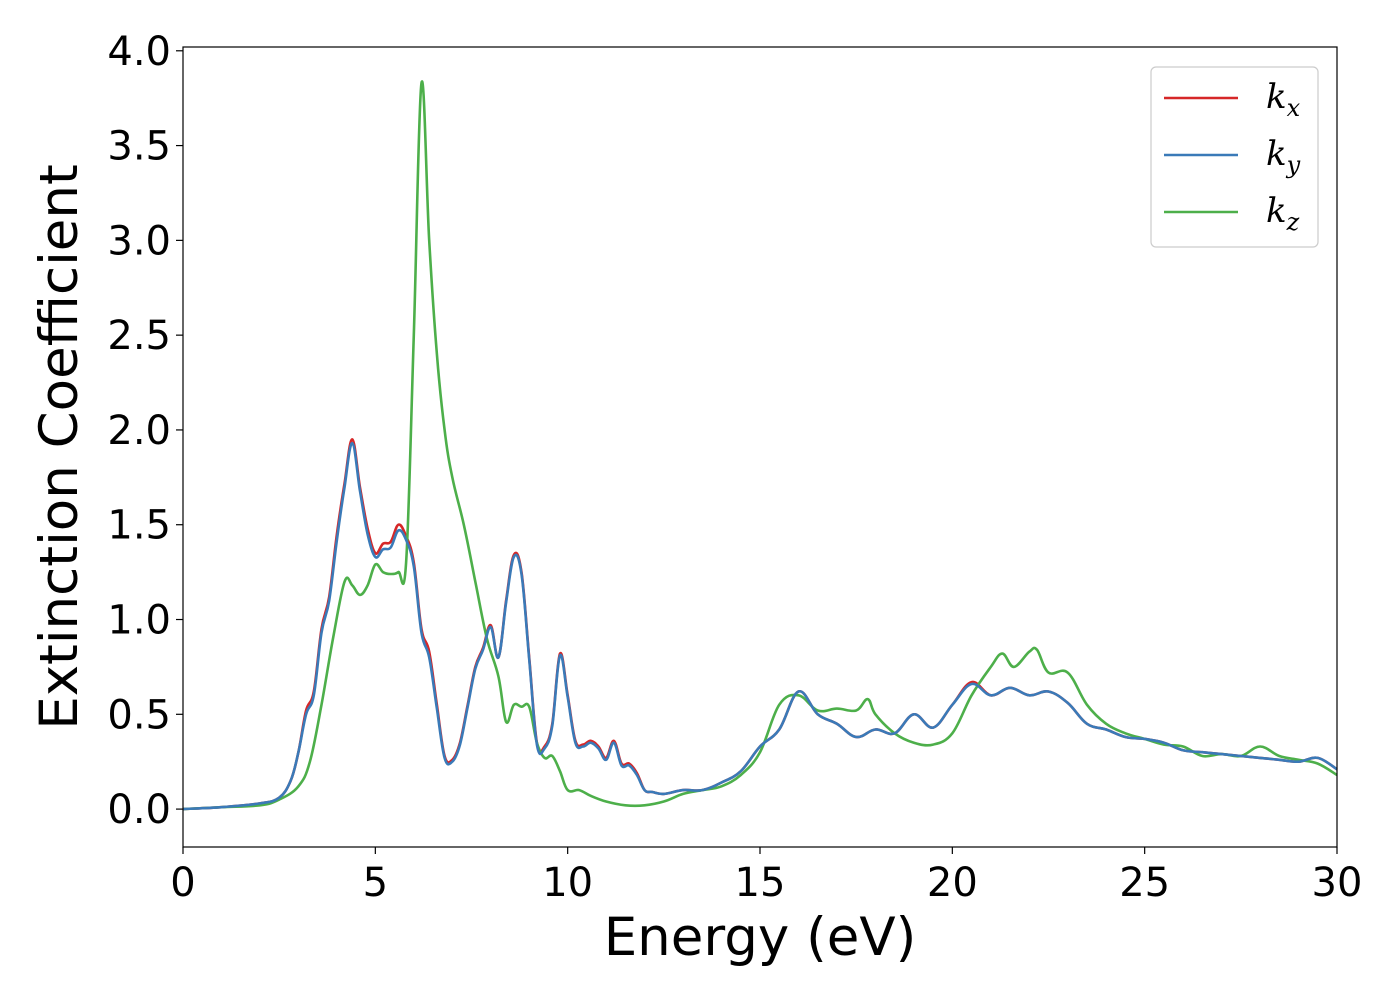 The height and width of the screenshot is (1000, 1400). What do you see at coordinates (1337, 883) in the screenshot?
I see `x-tick-label: 30` at bounding box center [1337, 883].